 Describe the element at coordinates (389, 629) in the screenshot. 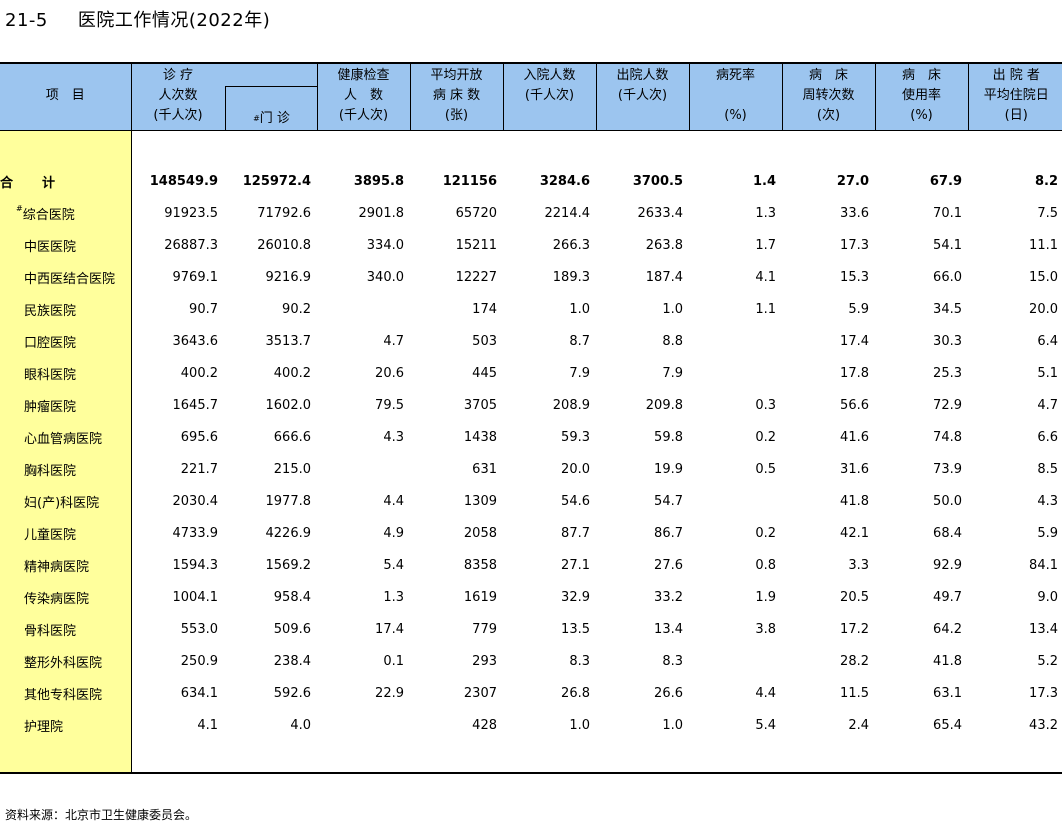

I see `cell-checkup: 17.4` at that location.